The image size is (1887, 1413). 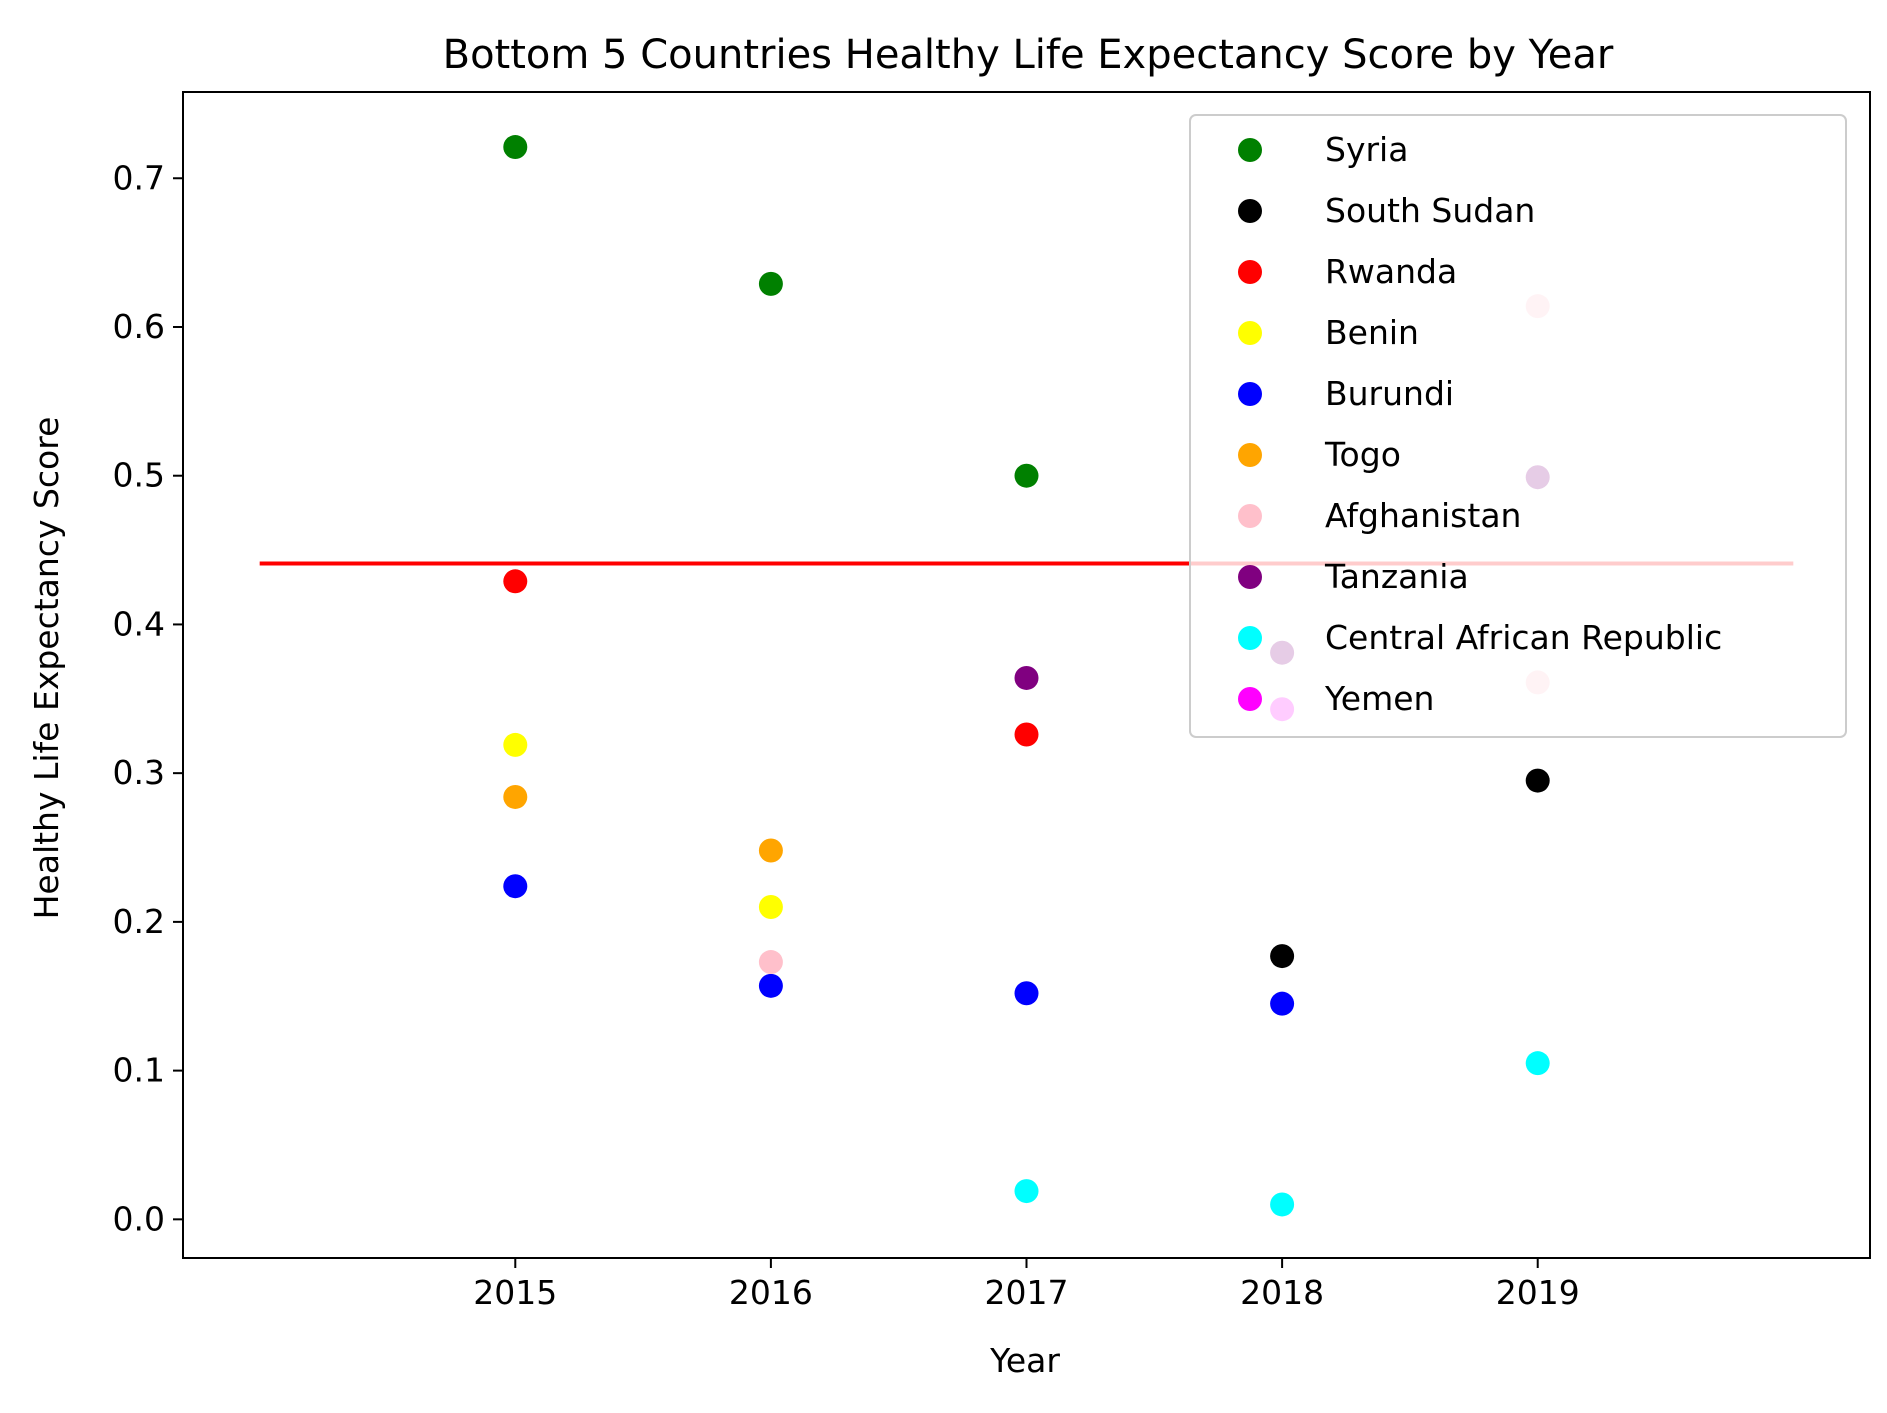 What do you see at coordinates (1523, 637) in the screenshot?
I see `legend-label-central-african-republic: Central African Republic` at bounding box center [1523, 637].